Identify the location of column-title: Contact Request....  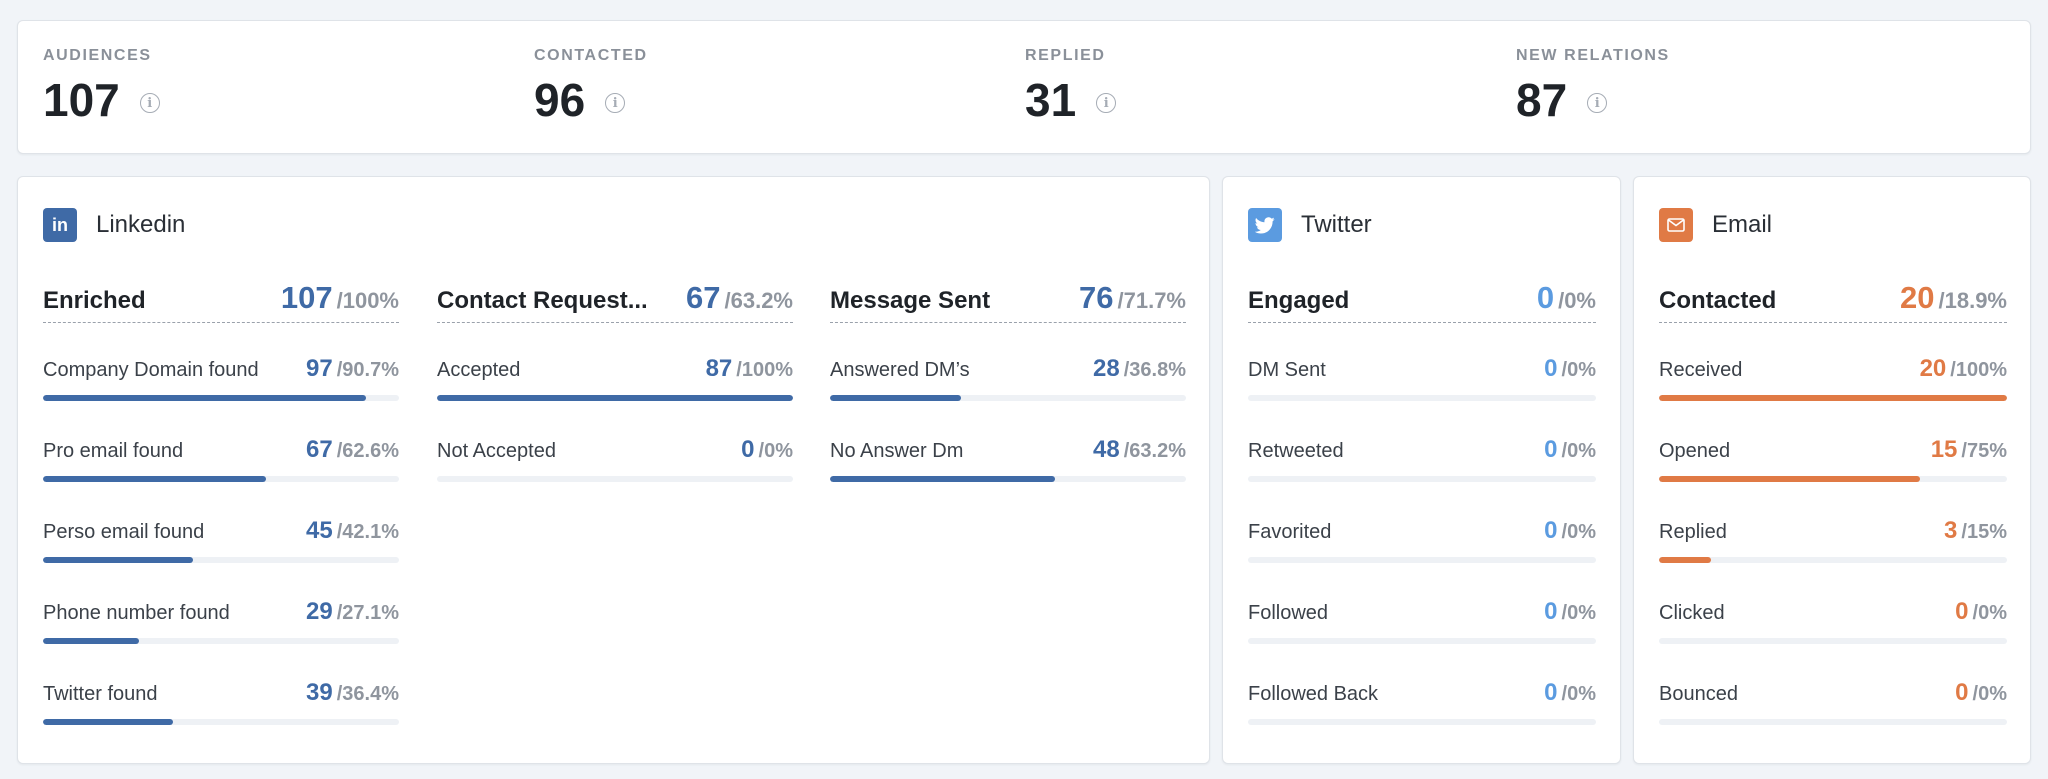
(542, 300).